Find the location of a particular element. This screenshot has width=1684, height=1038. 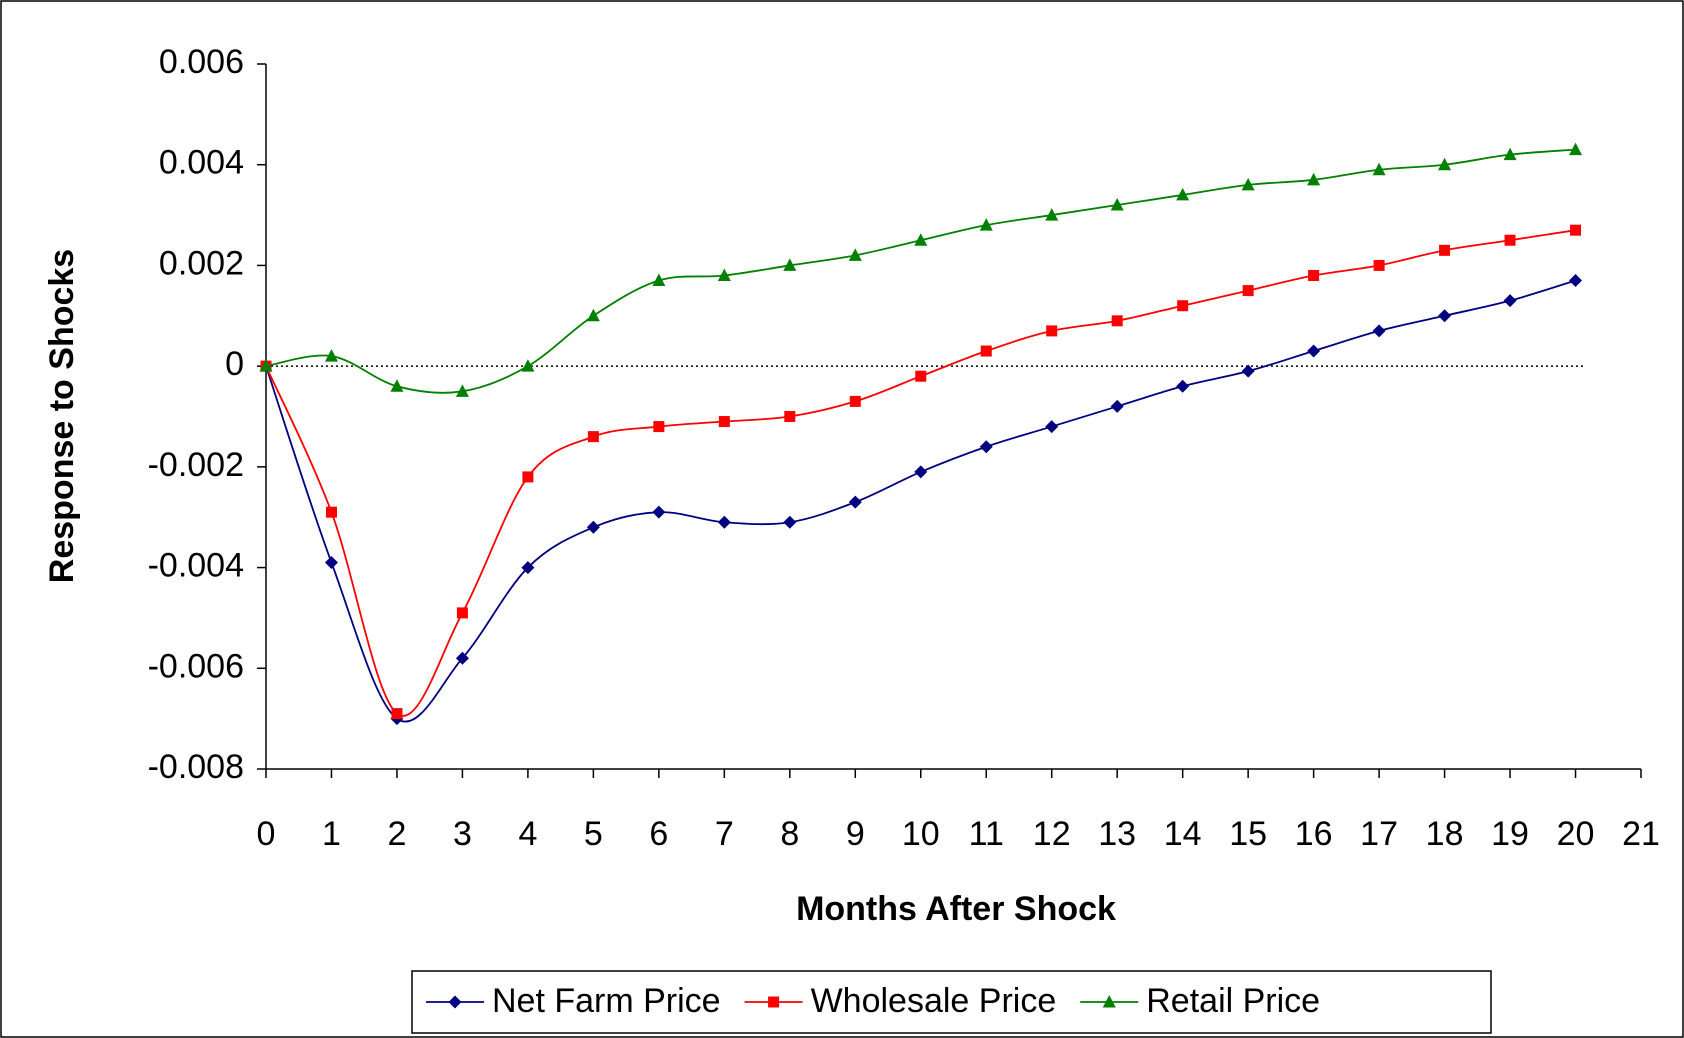

x-tick-label: 20 is located at coordinates (1576, 834).